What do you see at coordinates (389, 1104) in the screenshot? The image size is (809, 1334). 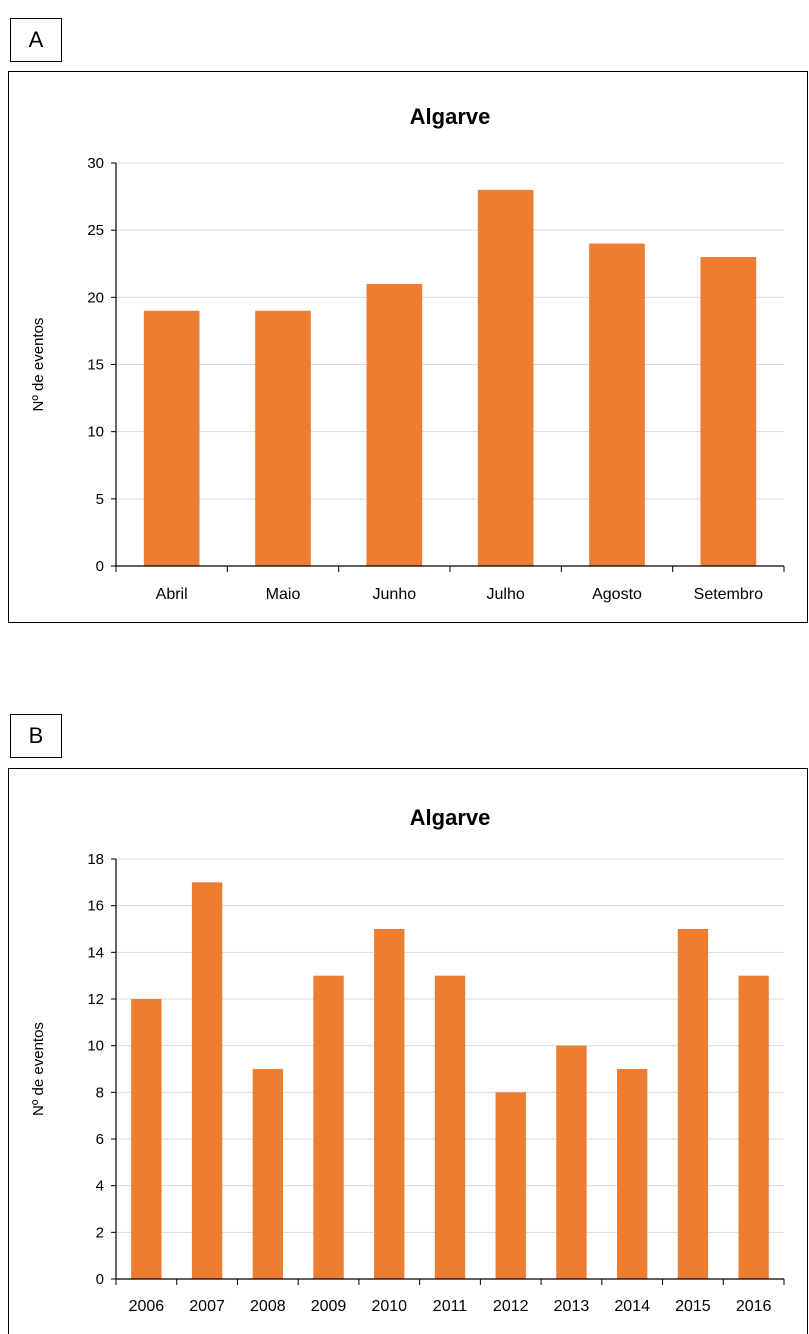 I see `bar-2010` at bounding box center [389, 1104].